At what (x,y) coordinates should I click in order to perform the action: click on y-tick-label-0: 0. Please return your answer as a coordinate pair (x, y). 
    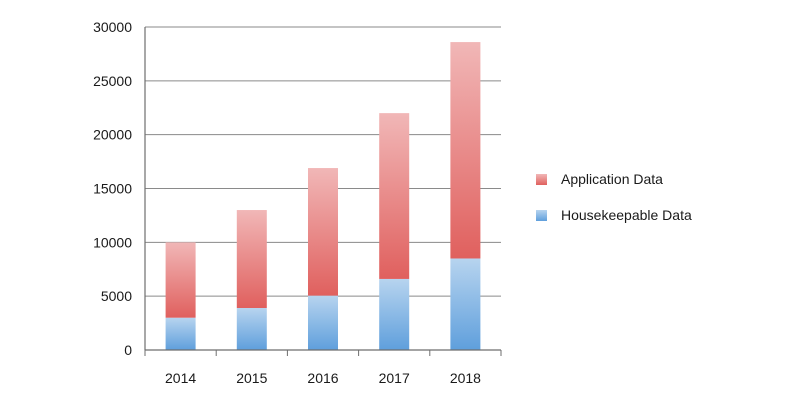
    Looking at the image, I should click on (128, 350).